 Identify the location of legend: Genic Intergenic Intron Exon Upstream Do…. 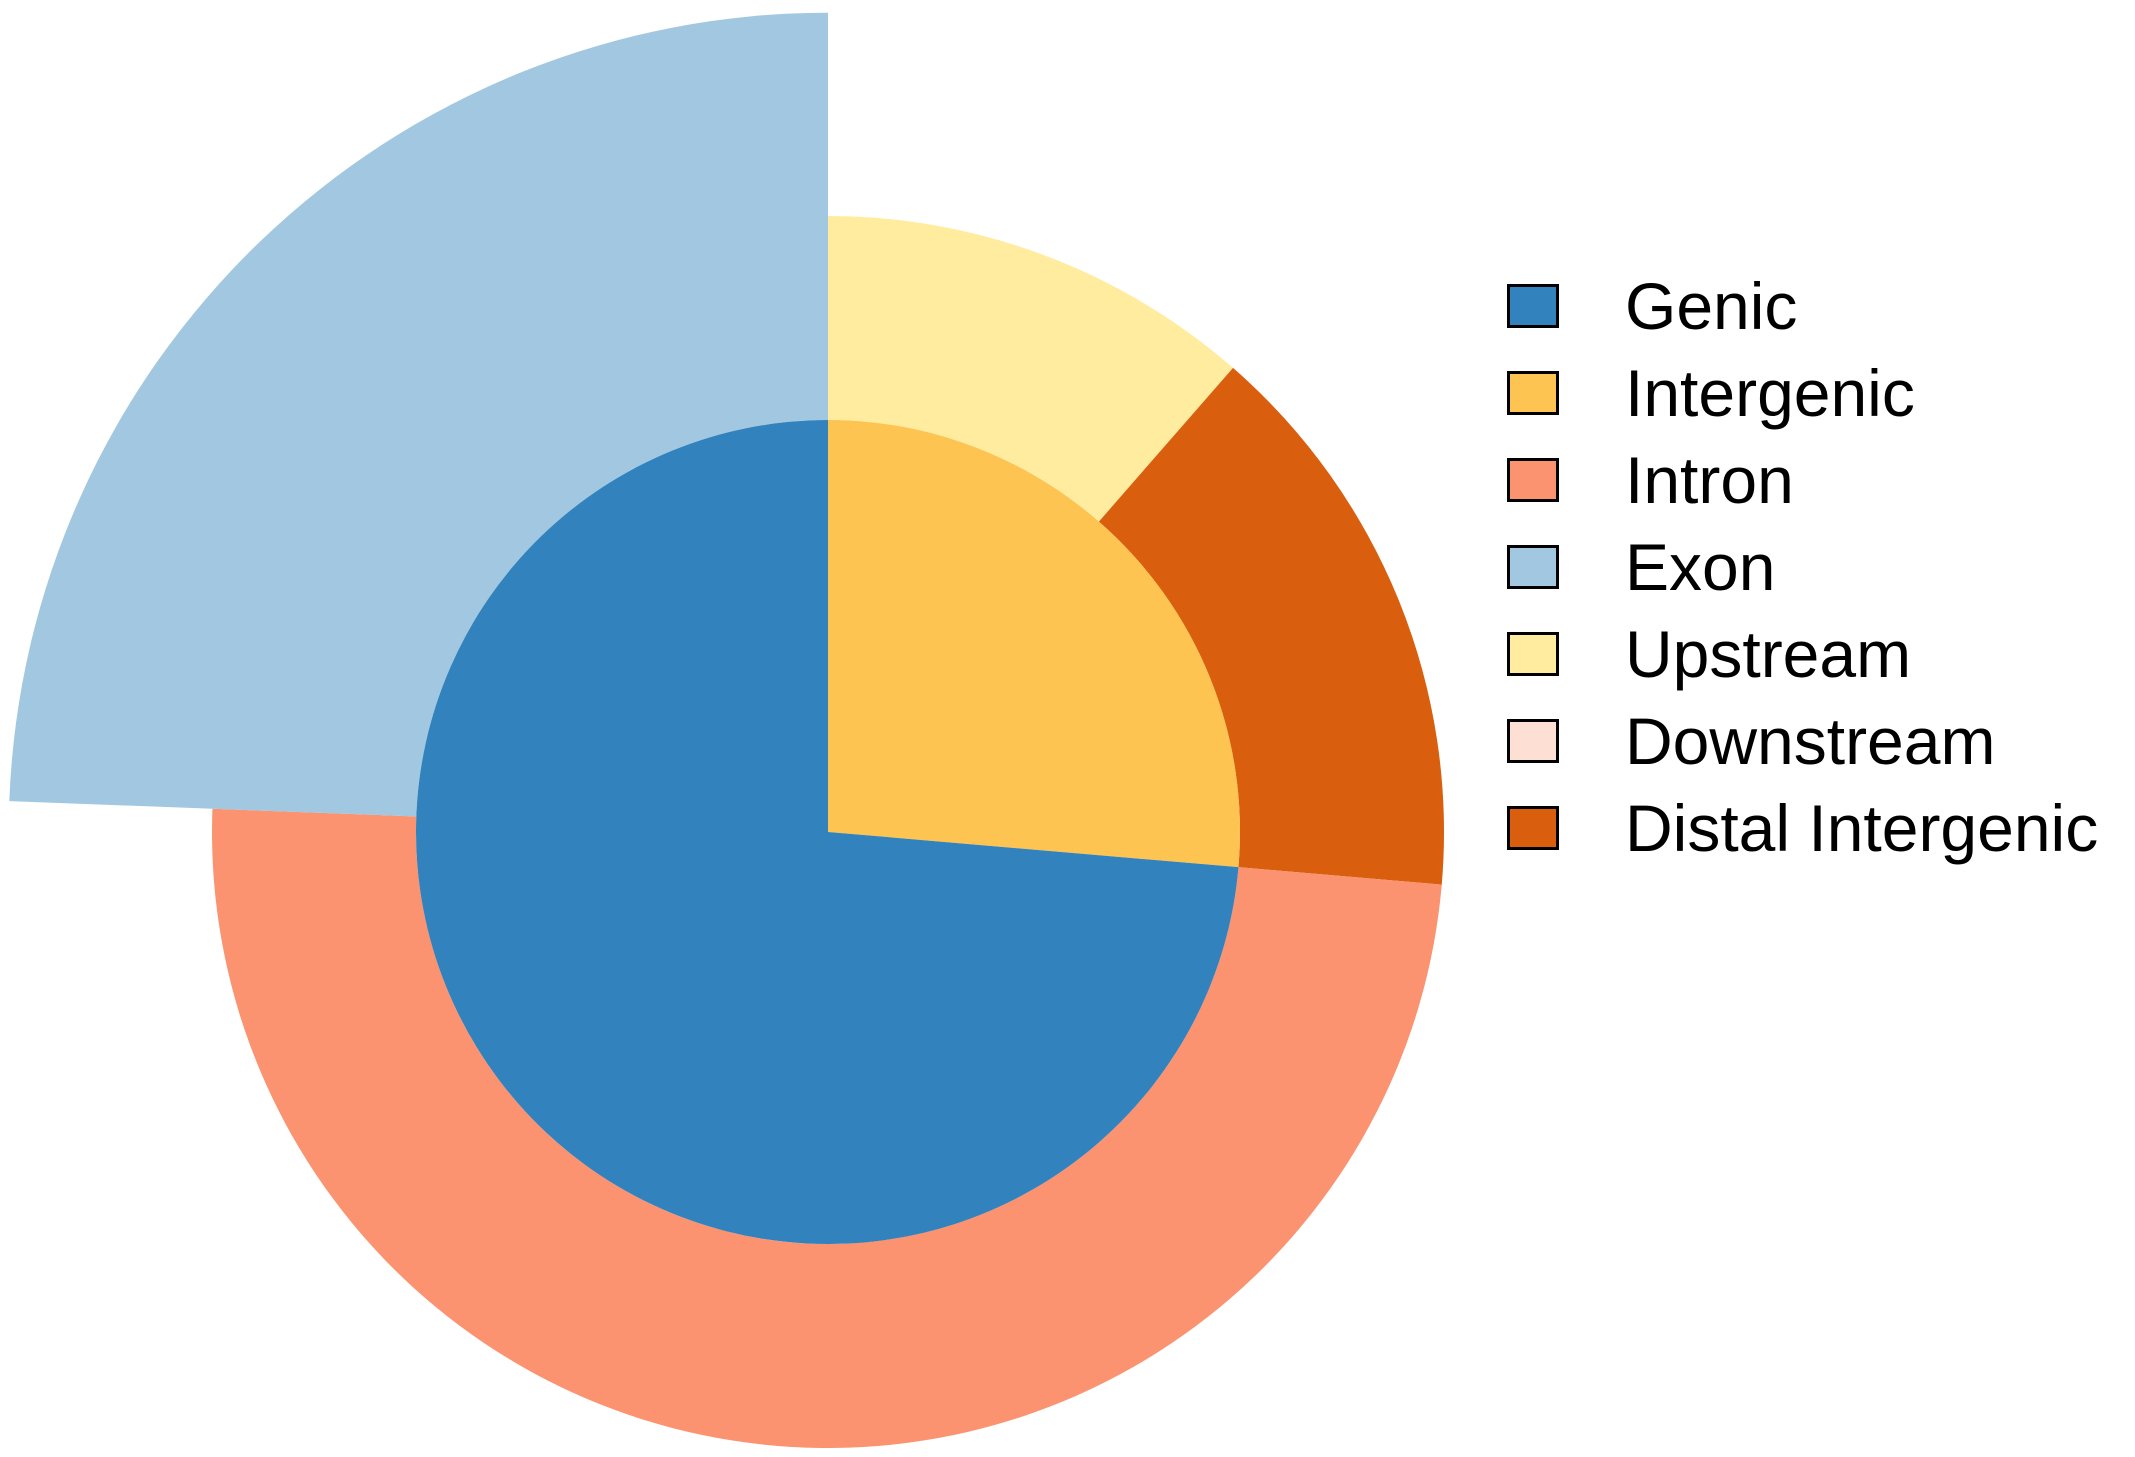
(1802, 566).